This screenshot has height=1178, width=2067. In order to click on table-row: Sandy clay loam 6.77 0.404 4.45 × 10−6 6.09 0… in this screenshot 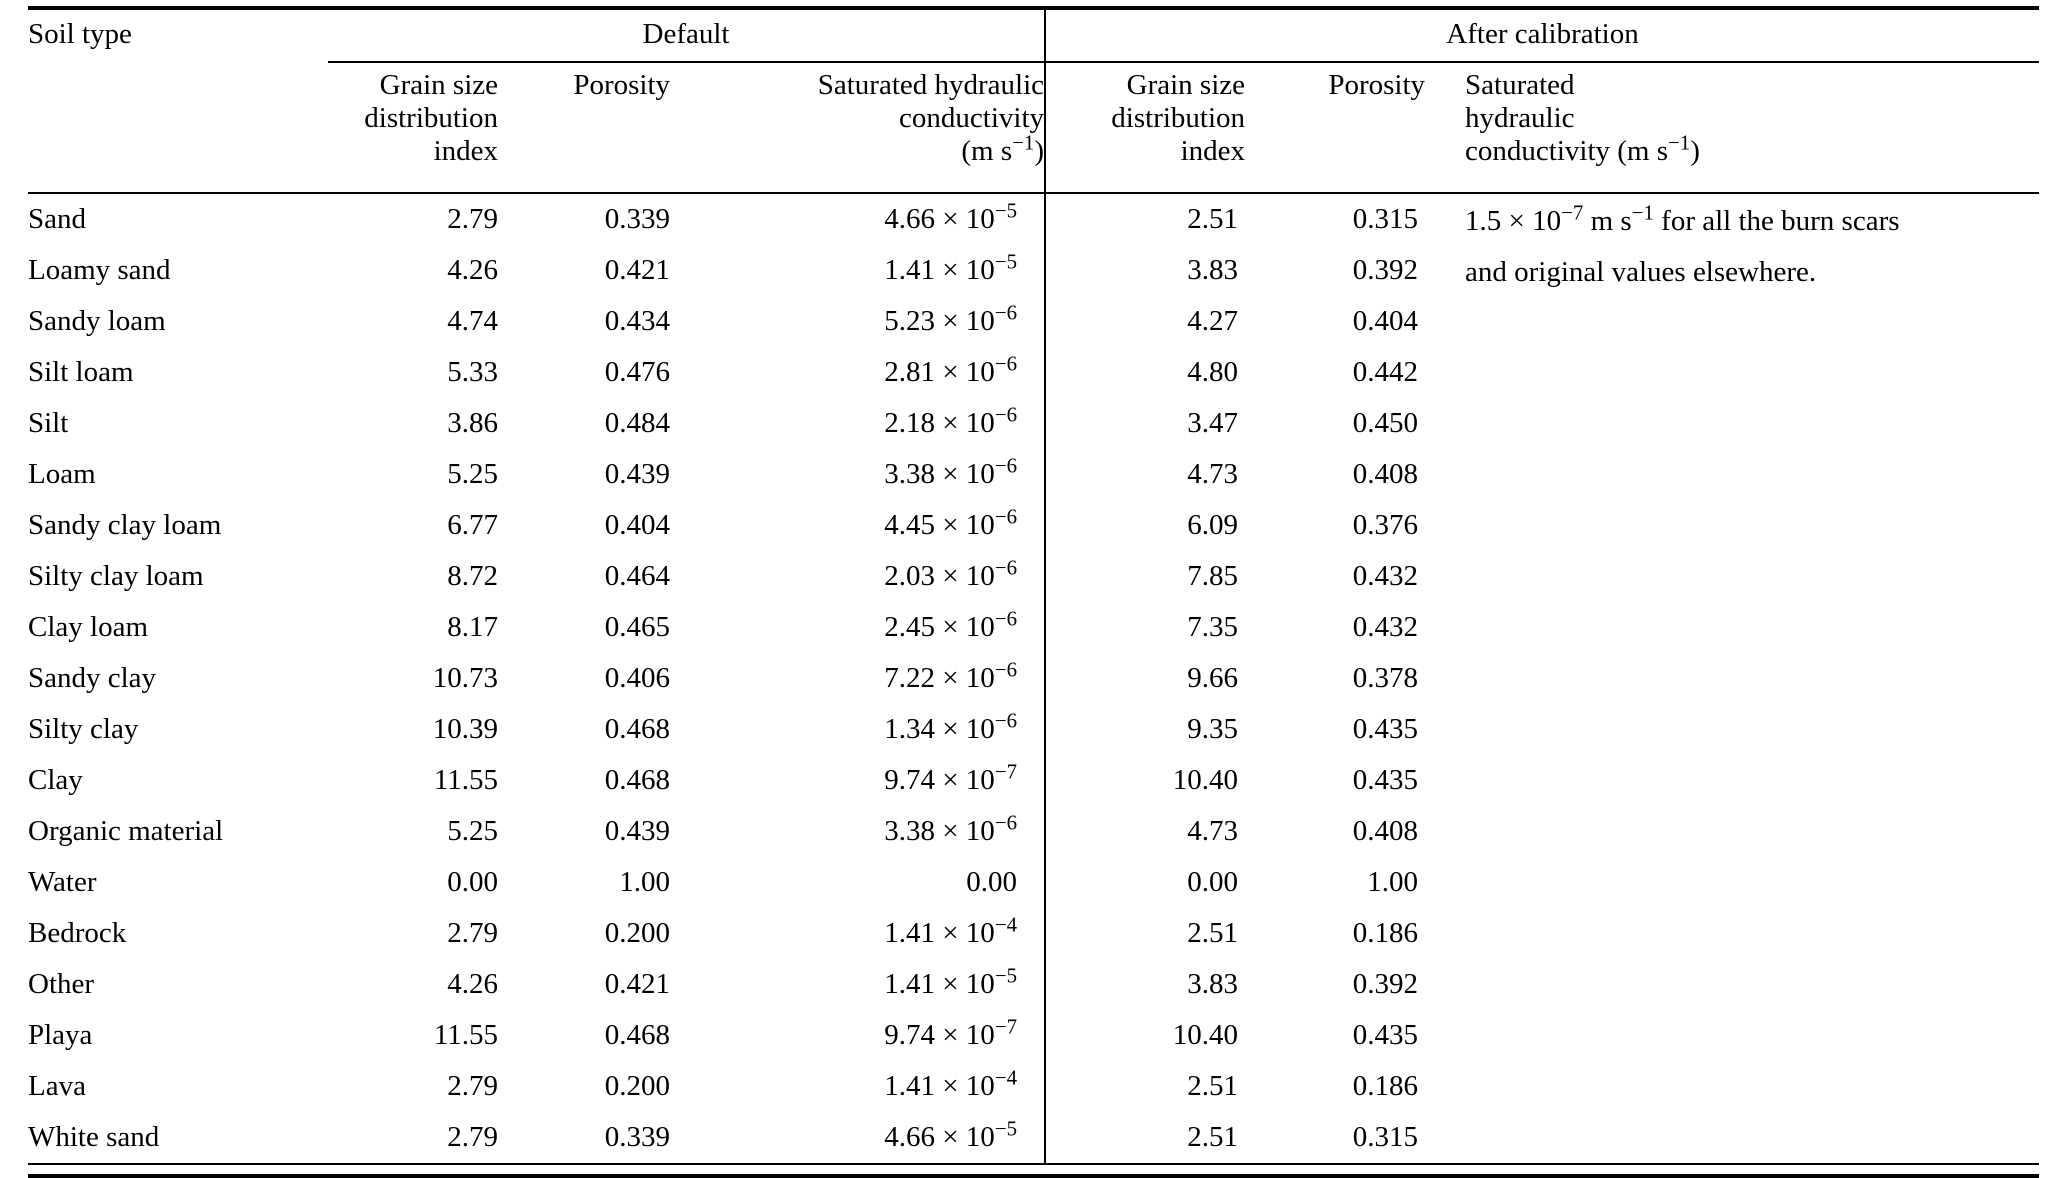, I will do `click(1033, 525)`.